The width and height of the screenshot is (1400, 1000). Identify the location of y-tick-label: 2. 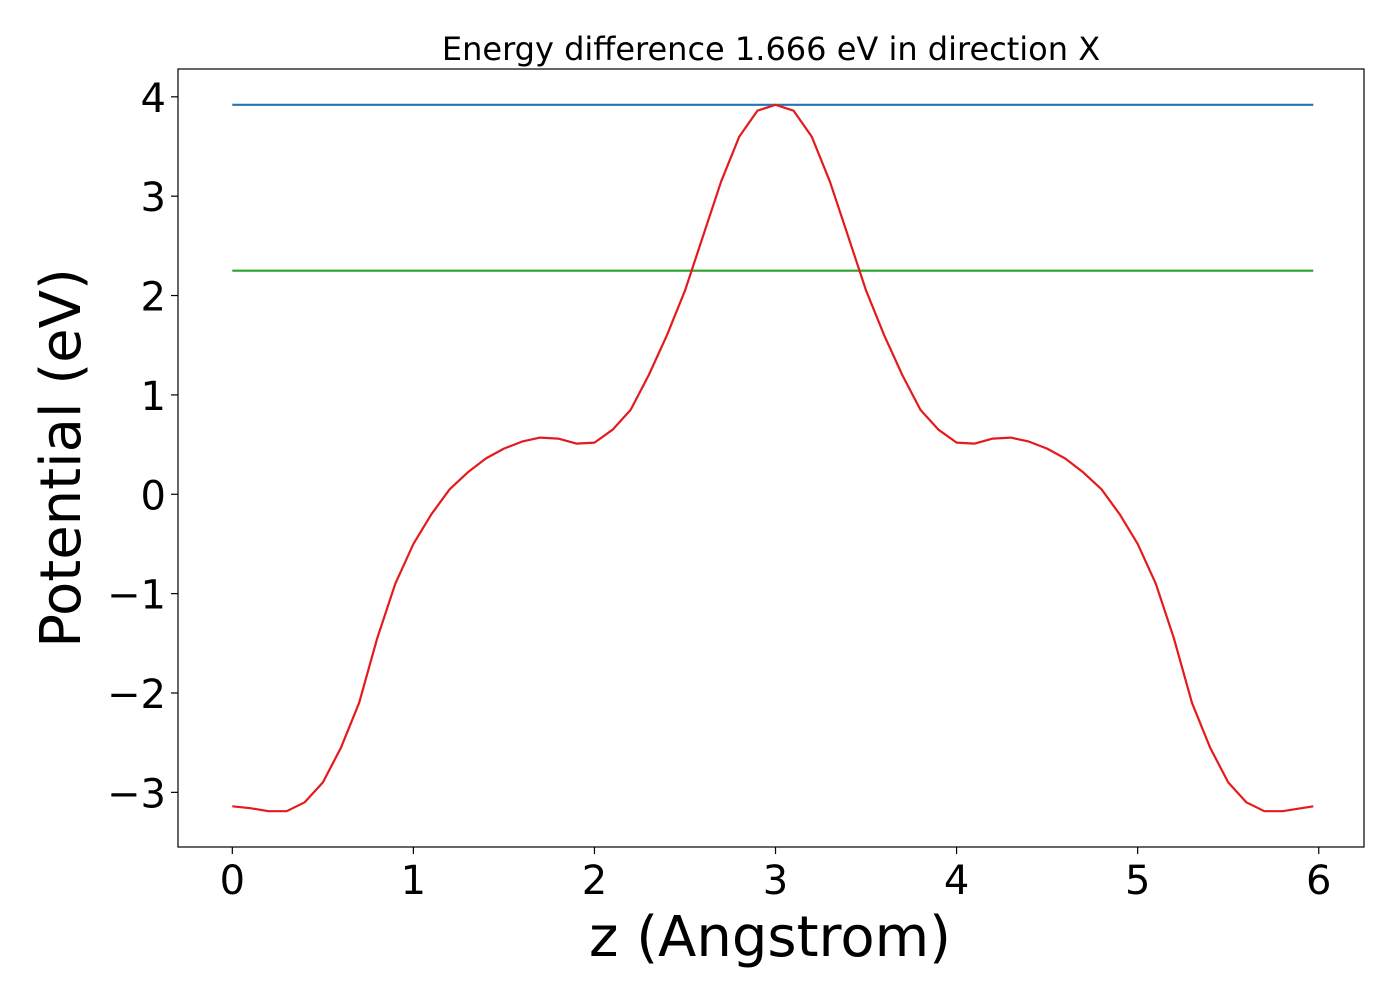
(153, 298).